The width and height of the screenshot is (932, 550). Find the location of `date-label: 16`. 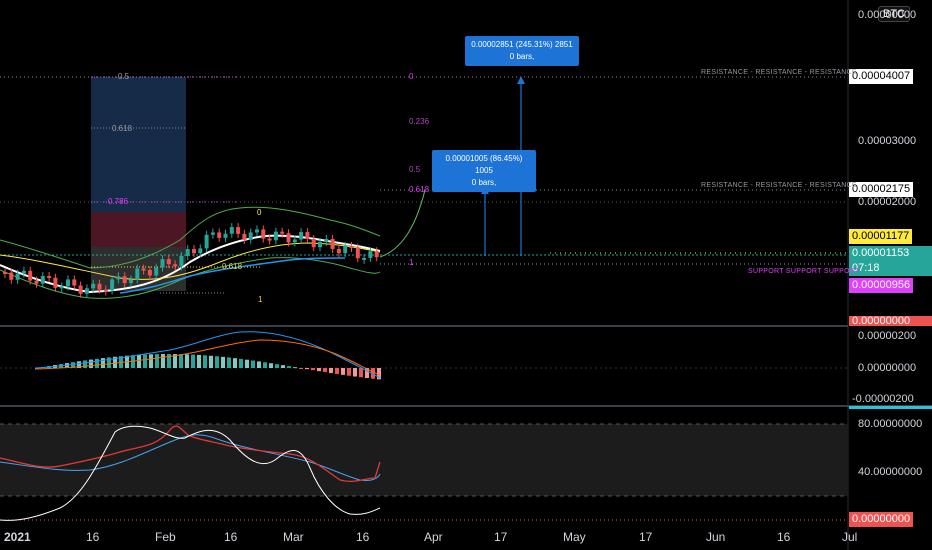

date-label: 16 is located at coordinates (363, 537).